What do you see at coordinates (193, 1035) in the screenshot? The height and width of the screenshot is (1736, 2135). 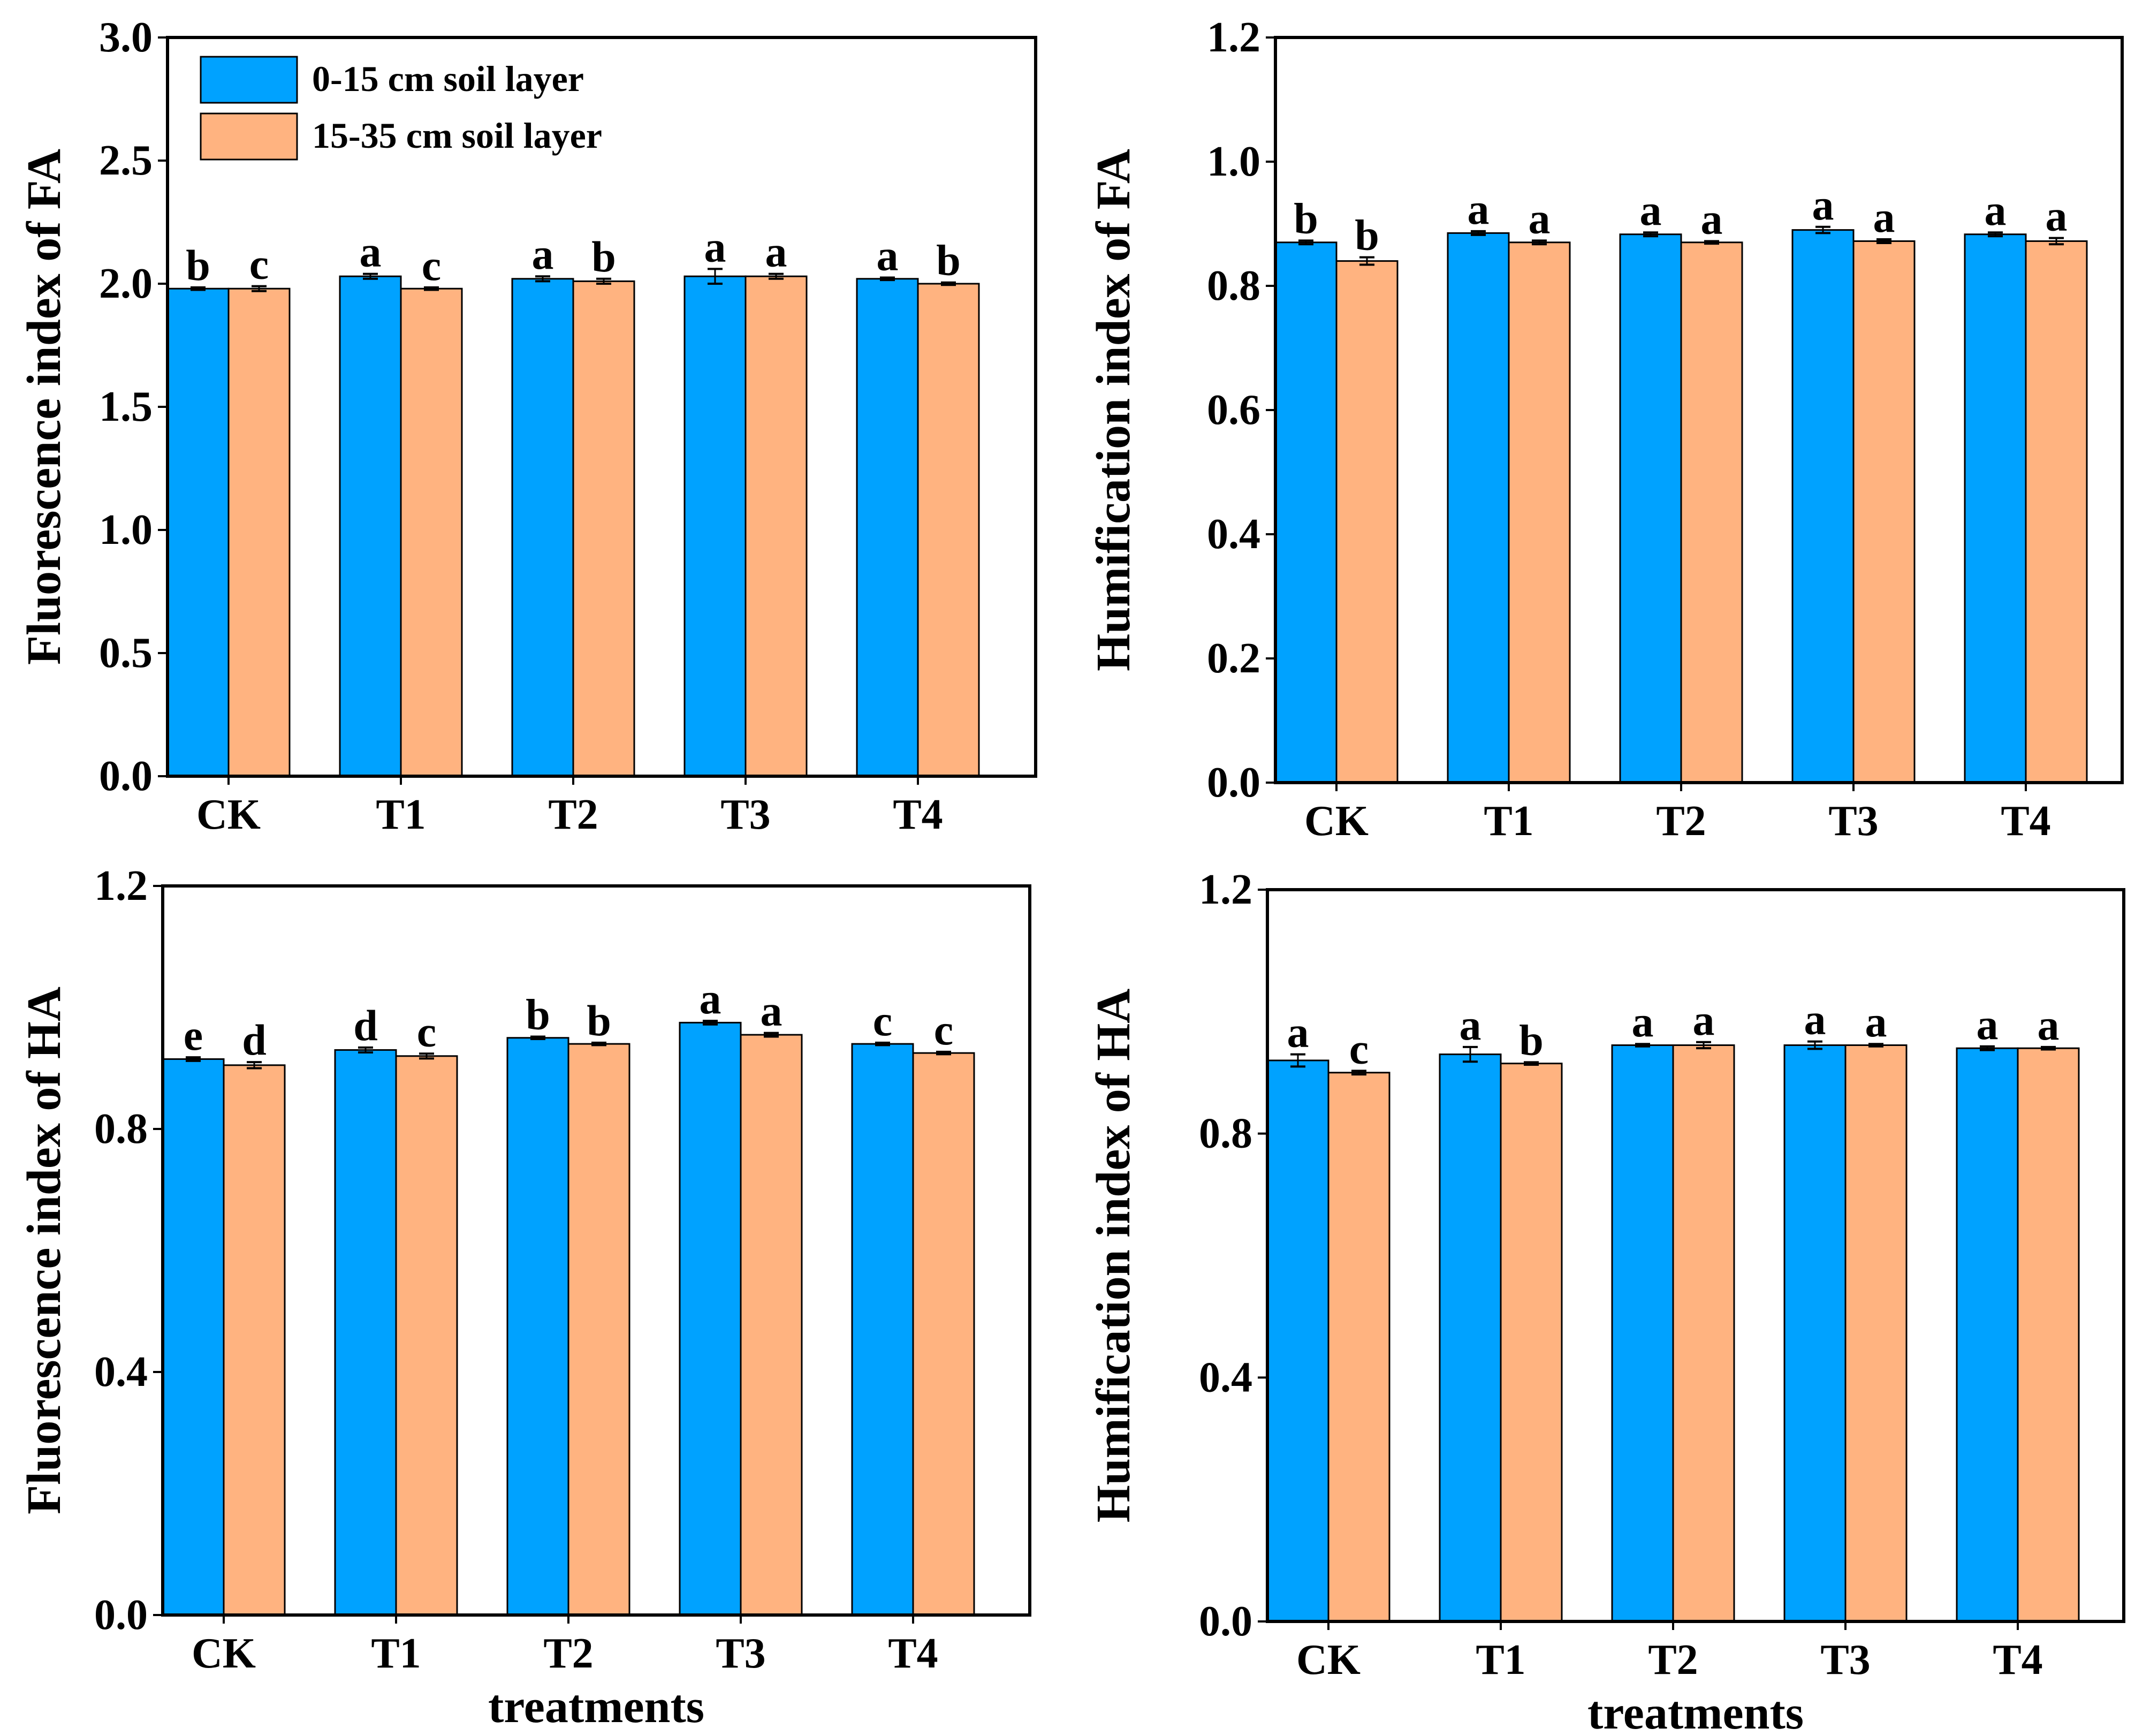 I see `significance-label: e` at bounding box center [193, 1035].